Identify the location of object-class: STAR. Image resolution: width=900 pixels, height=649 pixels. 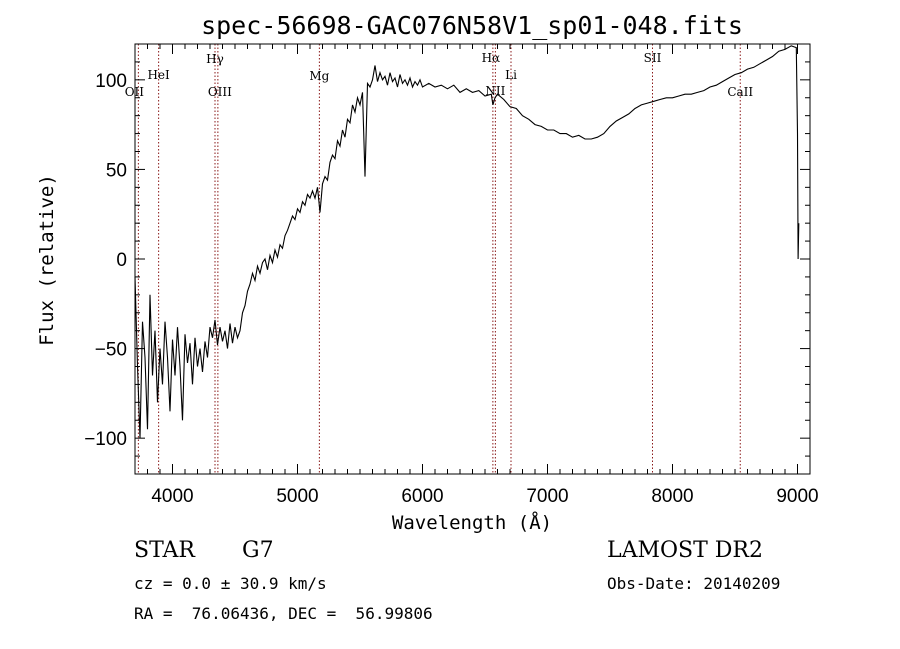
(164, 550).